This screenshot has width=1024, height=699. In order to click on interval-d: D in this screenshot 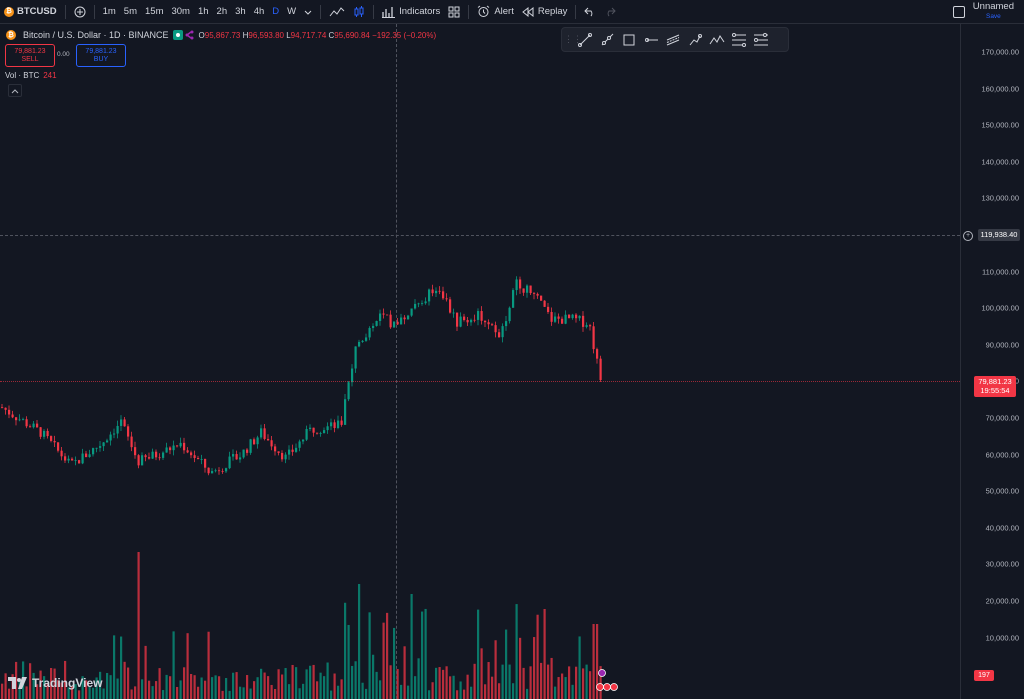, I will do `click(276, 11)`.